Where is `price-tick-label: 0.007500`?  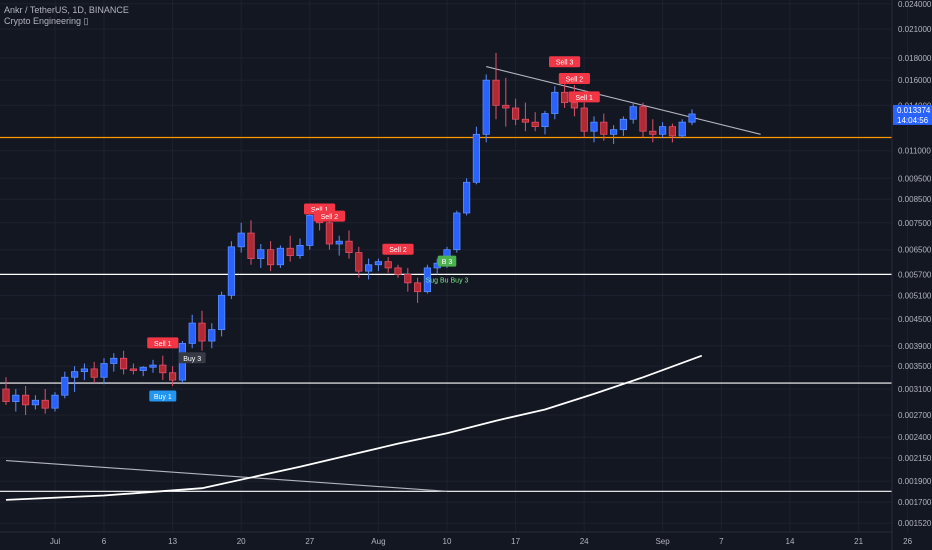 price-tick-label: 0.007500 is located at coordinates (915, 223).